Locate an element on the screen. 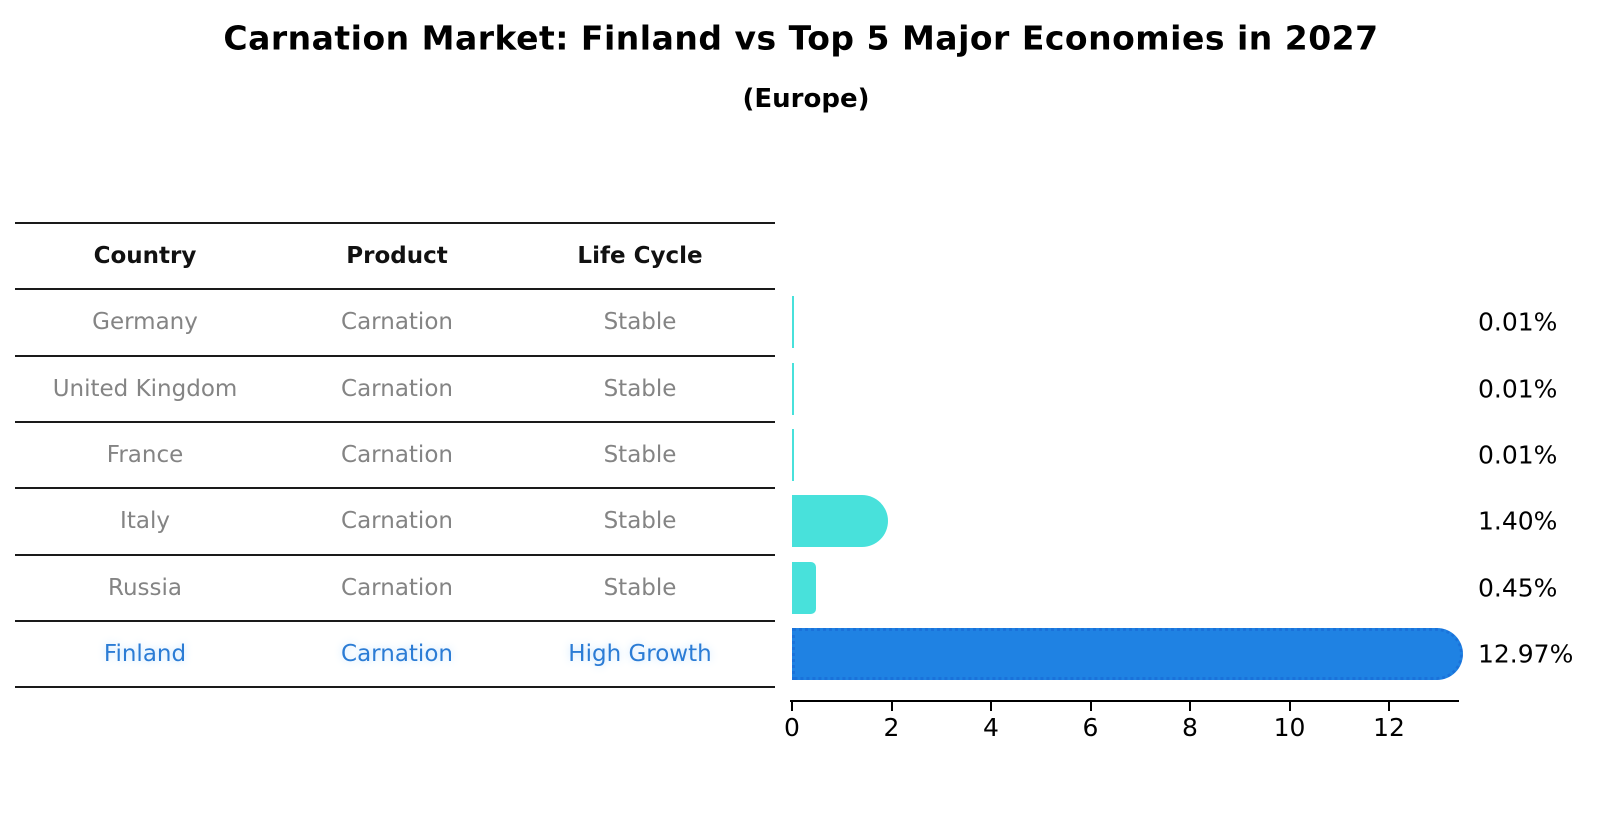  column-header-country: Country is located at coordinates (145, 256).